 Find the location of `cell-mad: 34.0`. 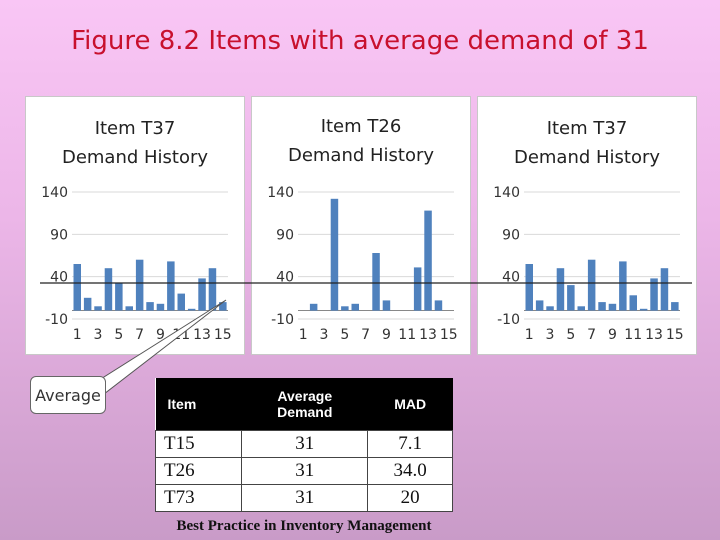

cell-mad: 34.0 is located at coordinates (410, 471).